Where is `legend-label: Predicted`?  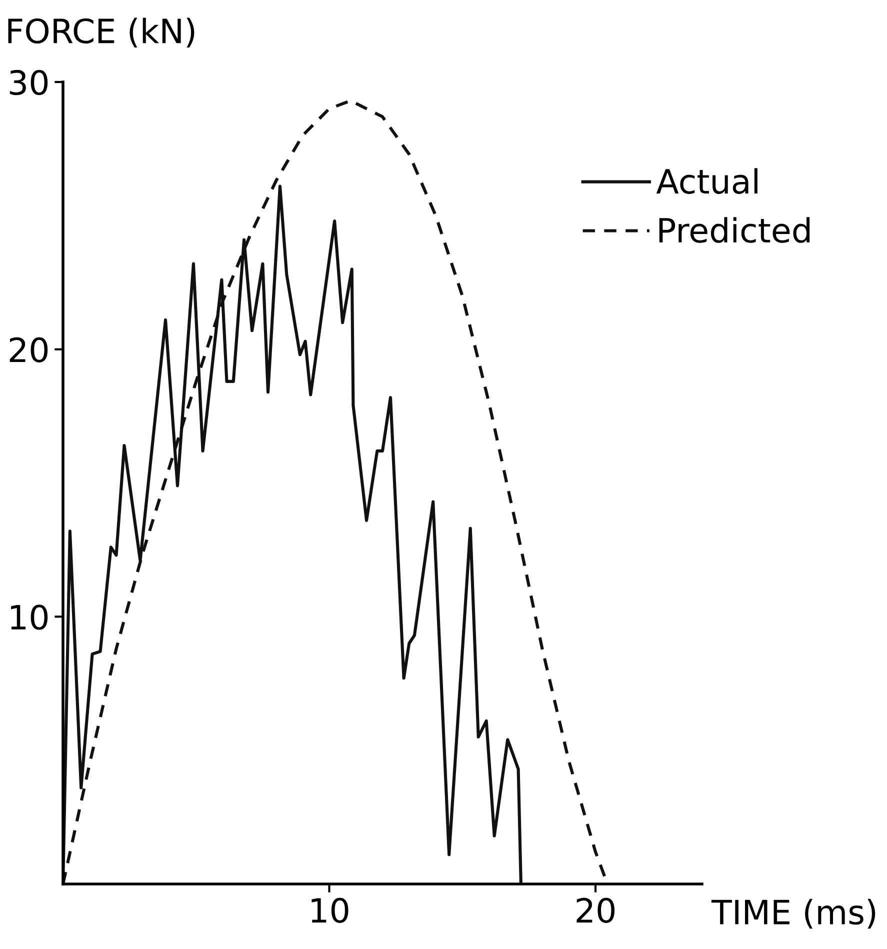 legend-label: Predicted is located at coordinates (734, 230).